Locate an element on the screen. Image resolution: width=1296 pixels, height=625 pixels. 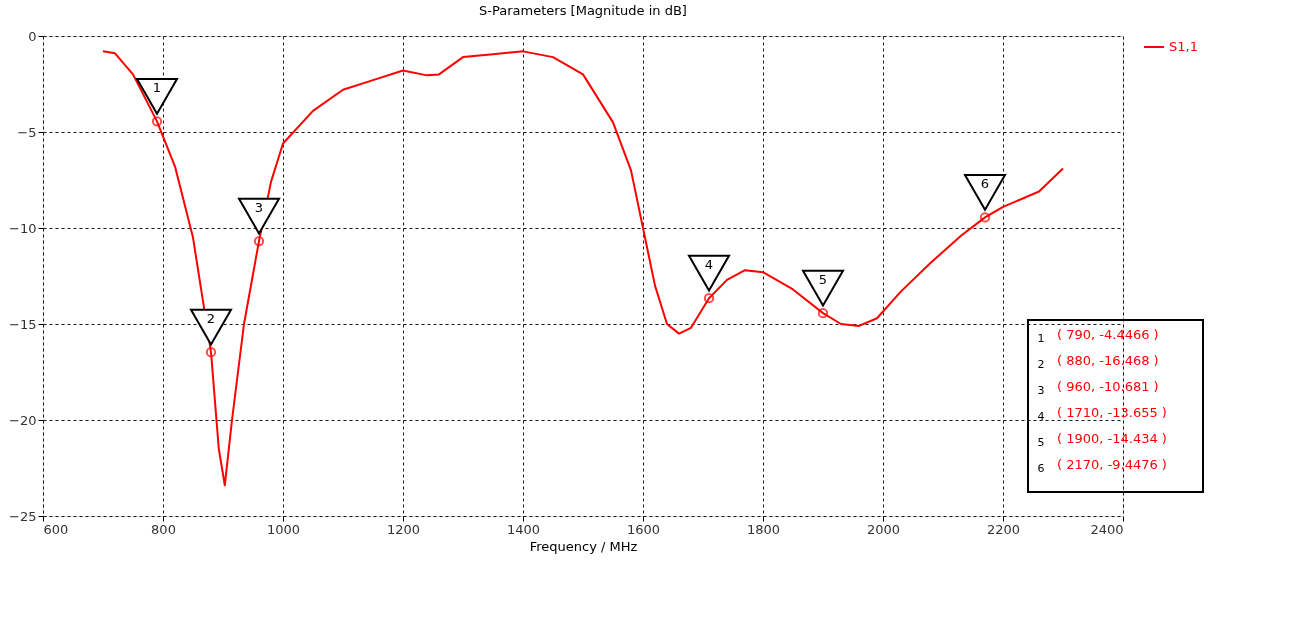
annotation: ( 1710, -13.655 ) is located at coordinates (1112, 412).